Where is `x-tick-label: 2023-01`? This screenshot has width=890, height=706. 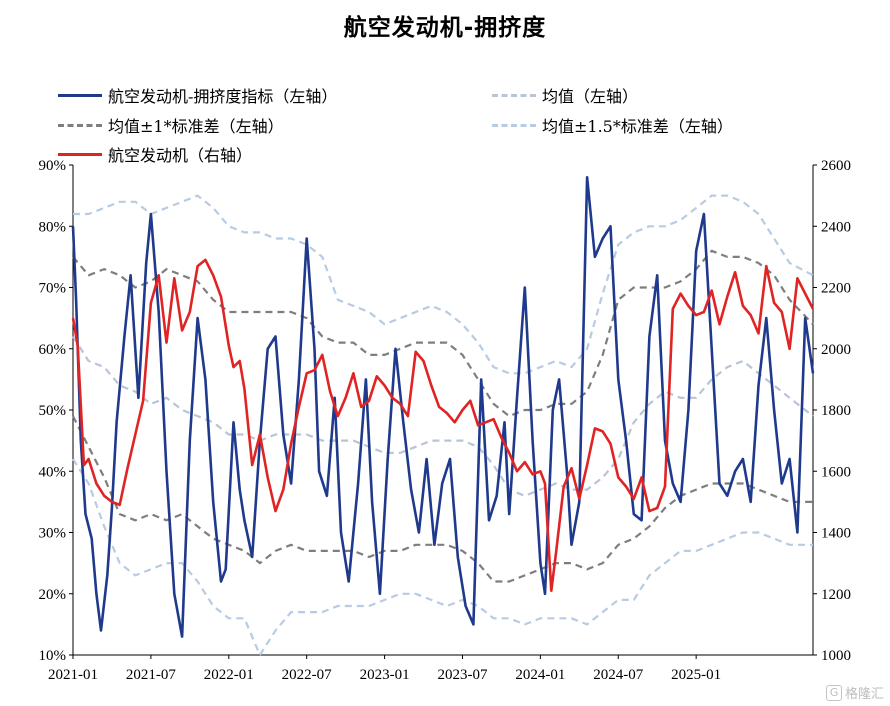 x-tick-label: 2023-01 is located at coordinates (385, 675).